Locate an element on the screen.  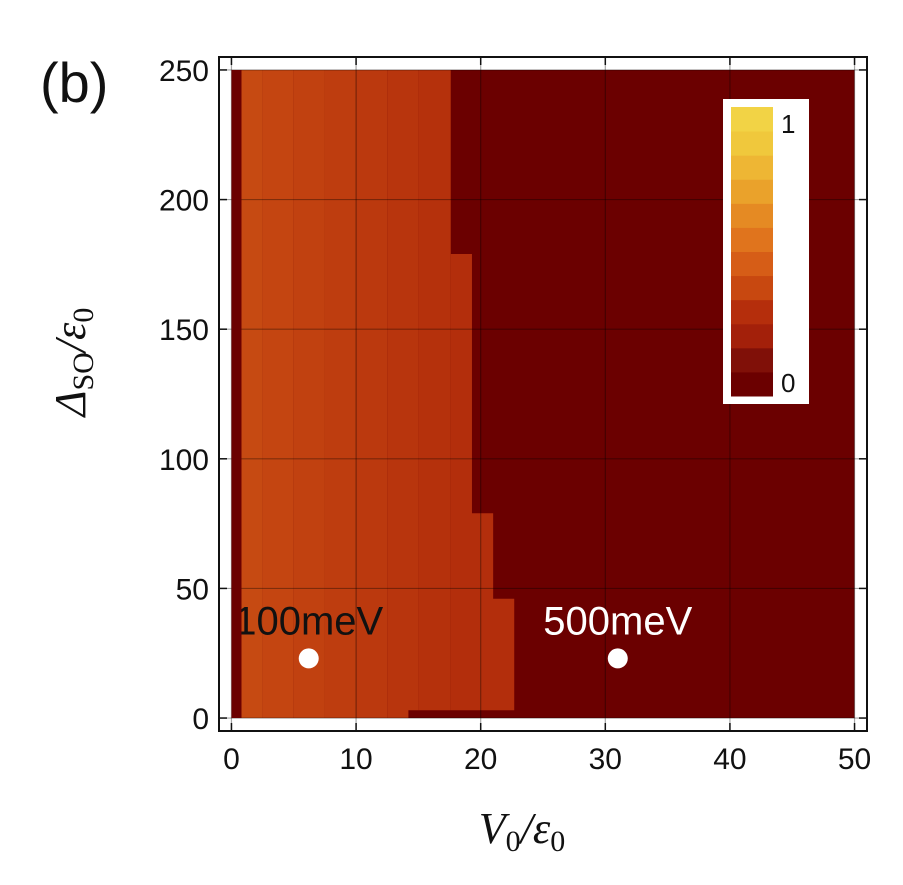
y-tick-label: 200 is located at coordinates (184, 201).